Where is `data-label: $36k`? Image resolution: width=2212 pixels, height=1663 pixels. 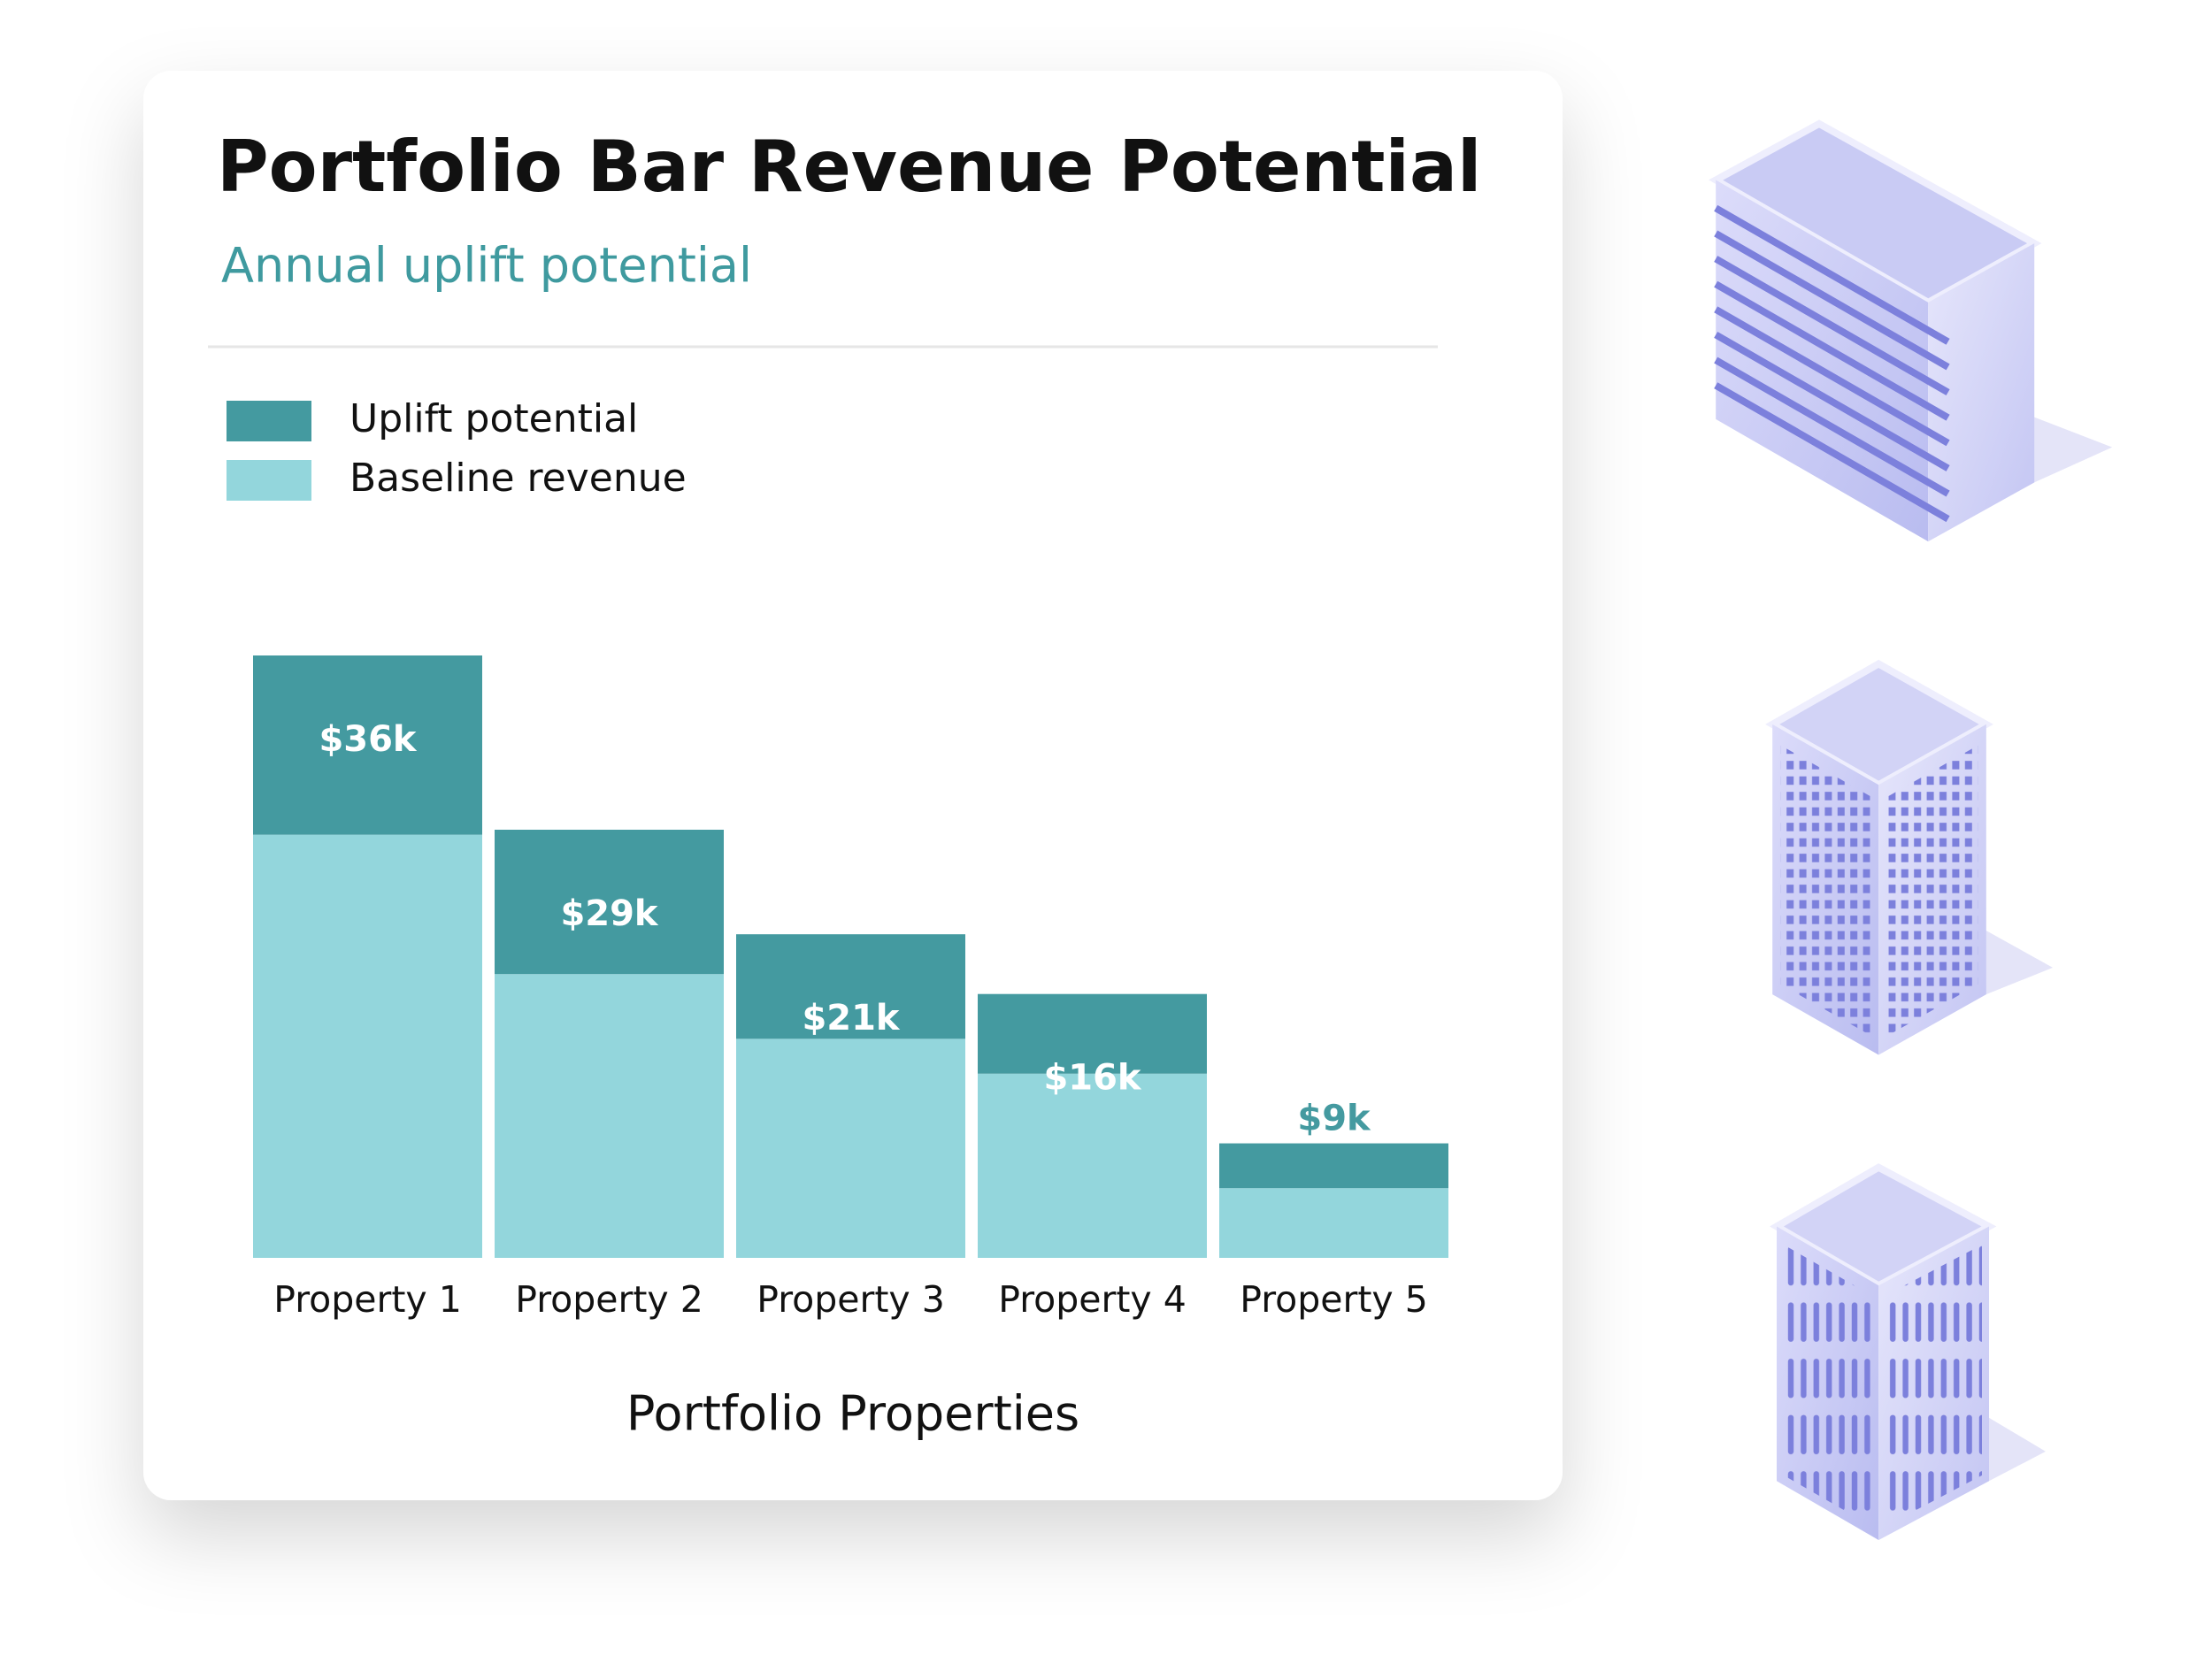 data-label: $36k is located at coordinates (368, 740).